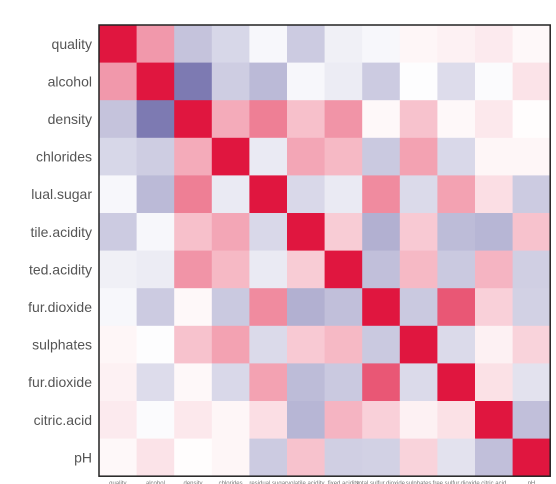 The image size is (556, 484). What do you see at coordinates (493, 482) in the screenshot?
I see `column-label: citric.acid` at bounding box center [493, 482].